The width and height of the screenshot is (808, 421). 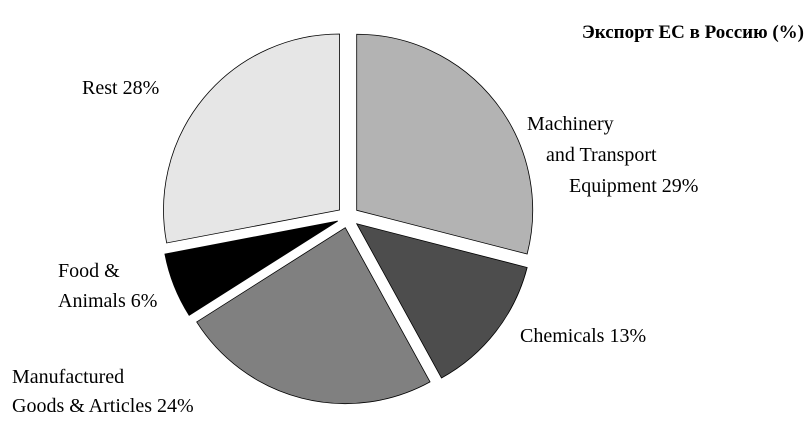 What do you see at coordinates (627, 336) in the screenshot?
I see `value-label: 13%` at bounding box center [627, 336].